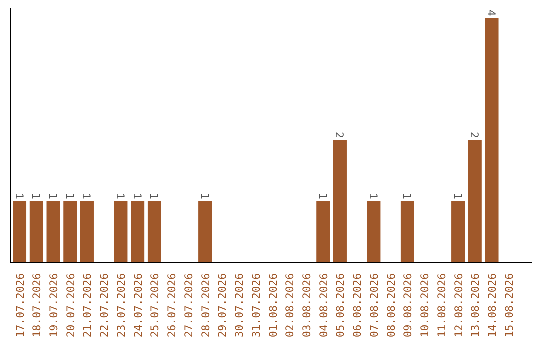  Describe the element at coordinates (121, 306) in the screenshot. I see `x-tick-label: 23.07.2026` at that location.